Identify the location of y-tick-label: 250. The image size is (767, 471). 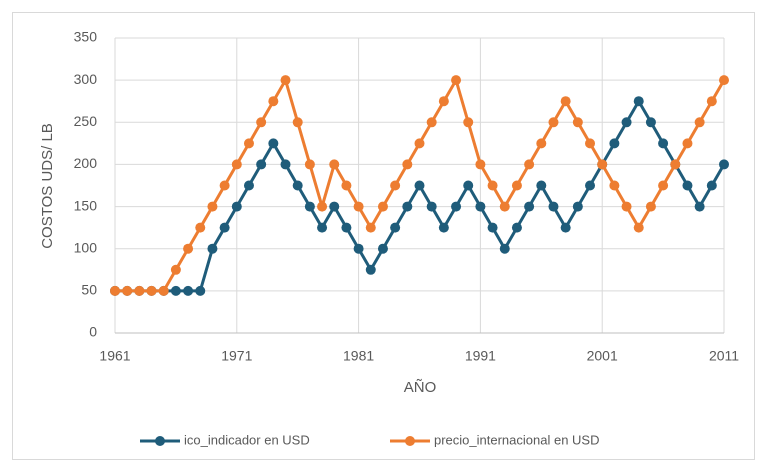
(86, 121).